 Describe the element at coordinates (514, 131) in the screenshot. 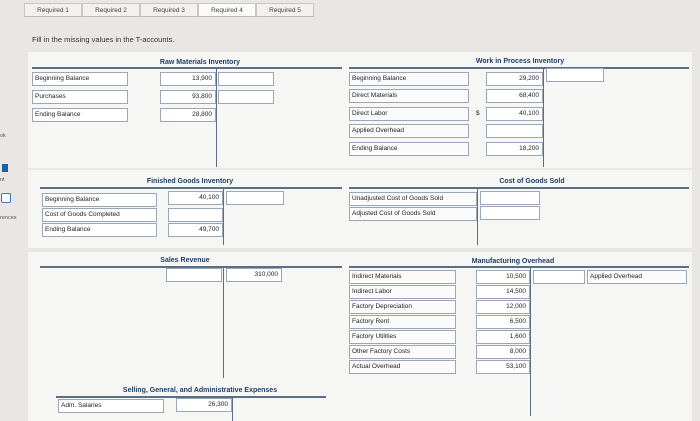

I see `wip-input-applied-overhead` at that location.